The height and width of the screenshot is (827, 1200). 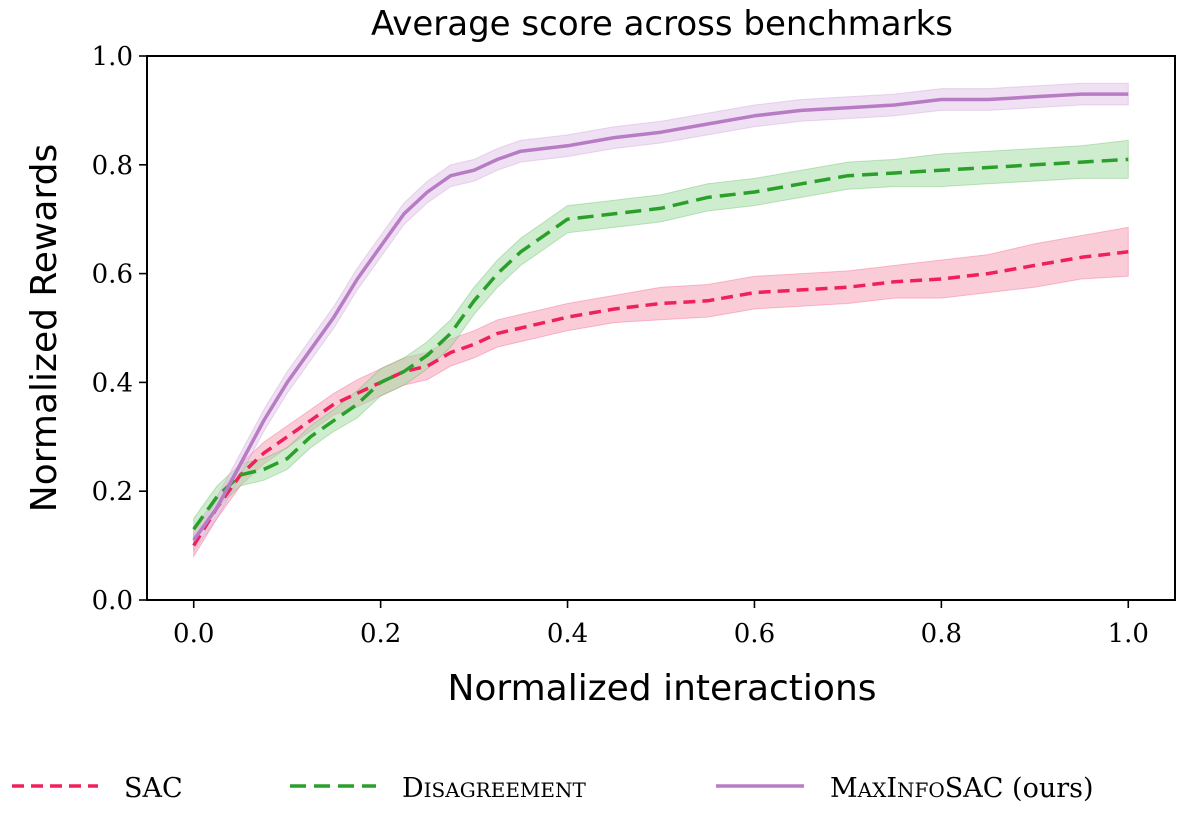 What do you see at coordinates (754, 634) in the screenshot?
I see `x-tick-label: 0.6` at bounding box center [754, 634].